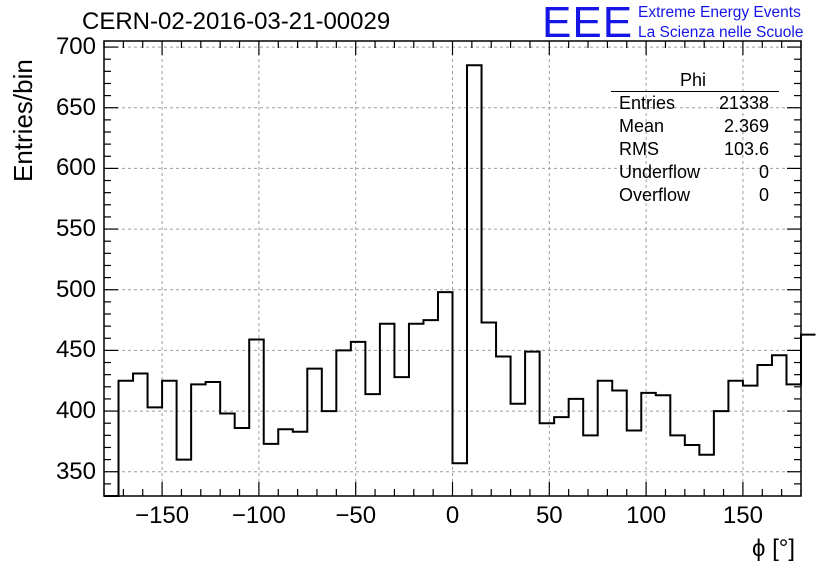 This screenshot has height=572, width=836. Describe the element at coordinates (236, 21) in the screenshot. I see `chart-title: CERN-02-2016-03-21-00029` at that location.